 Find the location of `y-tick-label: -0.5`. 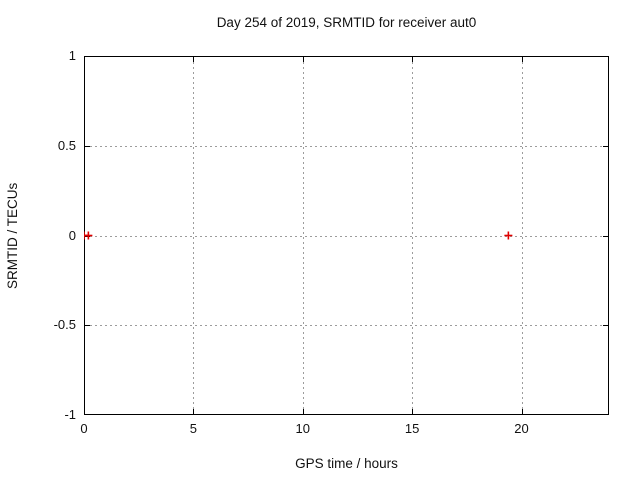

y-tick-label: -0.5 is located at coordinates (64, 325).